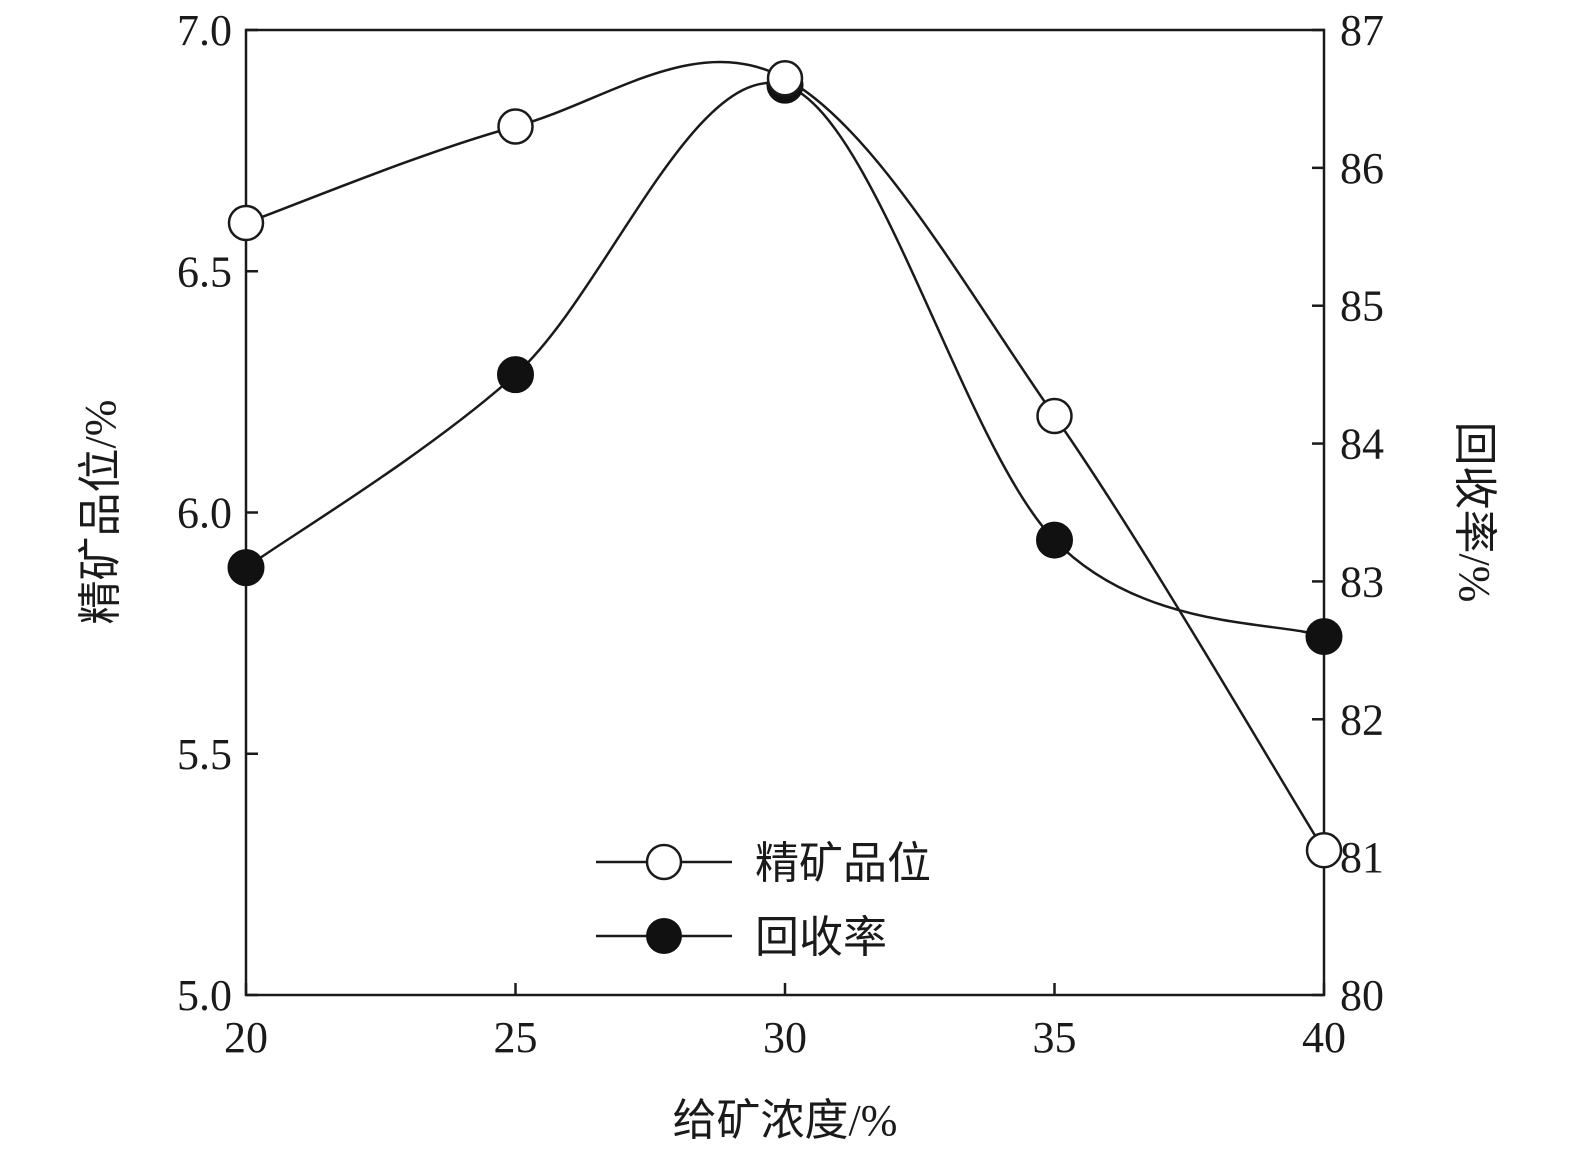 This screenshot has width=1575, height=1160. What do you see at coordinates (1362, 30) in the screenshot?
I see `y-right-tick-label: 87` at bounding box center [1362, 30].